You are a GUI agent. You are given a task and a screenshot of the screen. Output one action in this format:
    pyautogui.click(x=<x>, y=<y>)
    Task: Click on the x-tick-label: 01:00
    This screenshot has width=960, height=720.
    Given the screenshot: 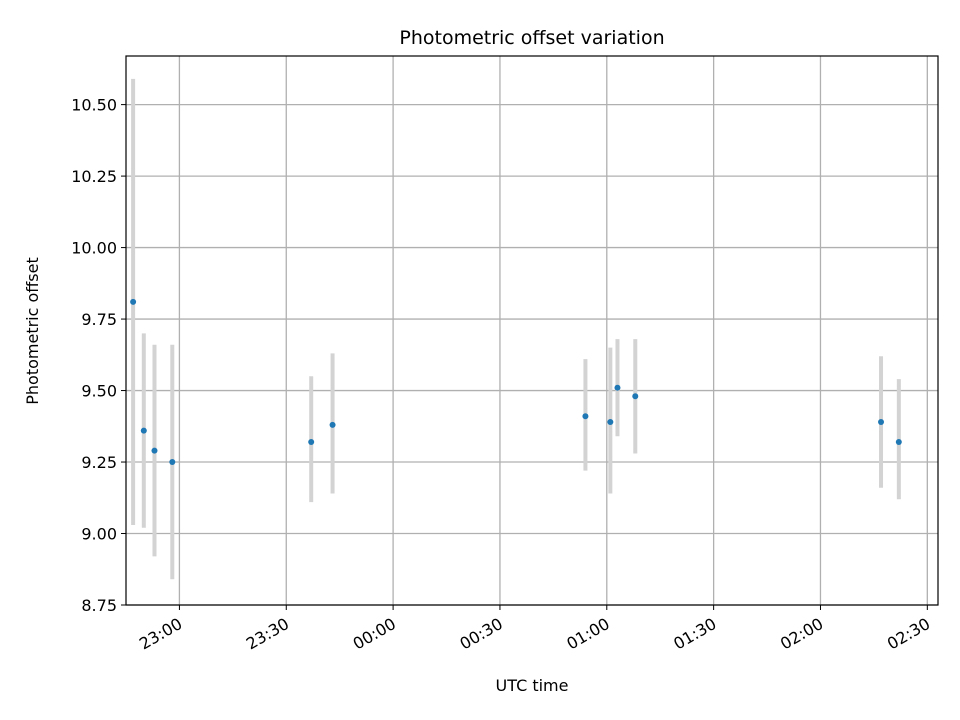 What is the action you would take?
    pyautogui.click(x=587, y=634)
    